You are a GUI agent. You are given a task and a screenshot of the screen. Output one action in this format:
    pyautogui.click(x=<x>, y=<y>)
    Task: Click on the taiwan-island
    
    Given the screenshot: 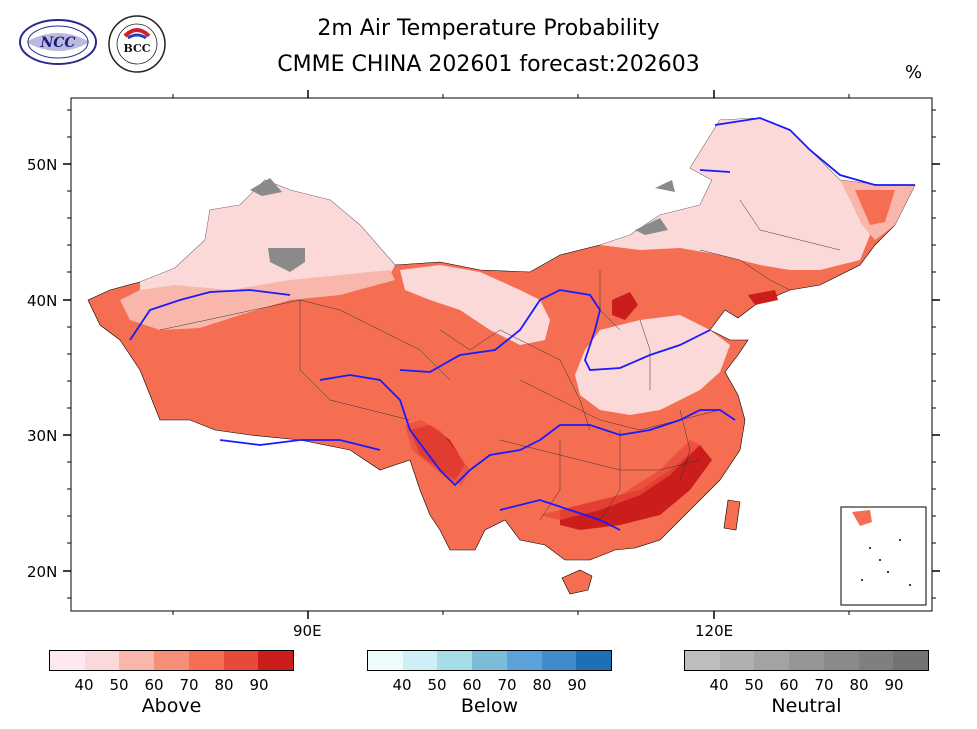 What is the action you would take?
    pyautogui.click(x=732, y=515)
    